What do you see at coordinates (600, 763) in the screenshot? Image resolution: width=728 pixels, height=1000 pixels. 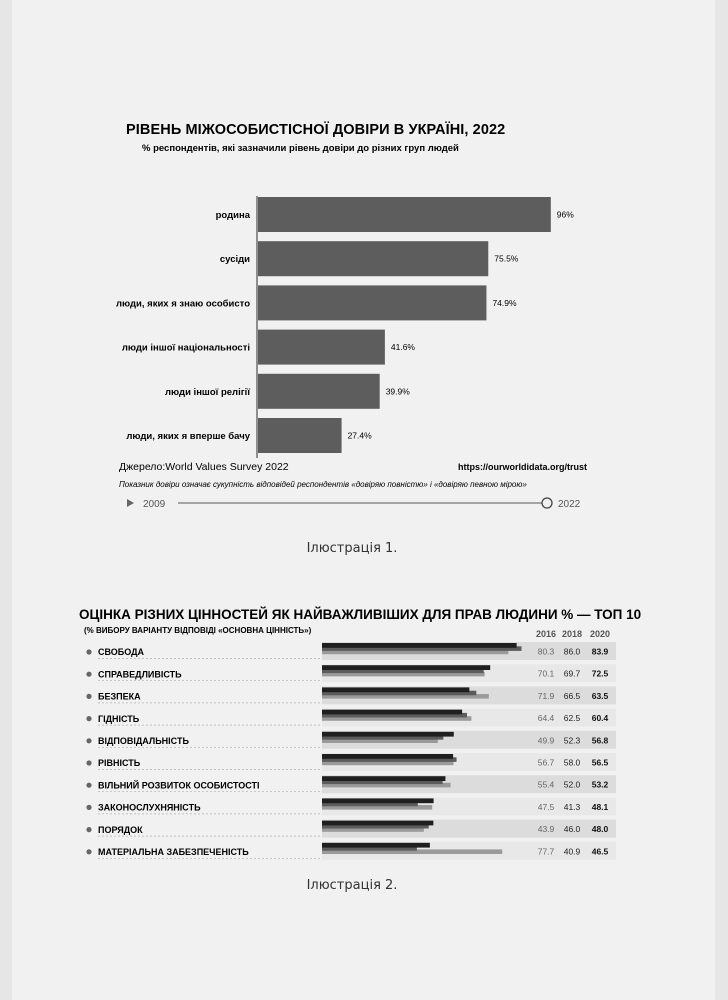 I see `figure2-value-2020: 56.5` at bounding box center [600, 763].